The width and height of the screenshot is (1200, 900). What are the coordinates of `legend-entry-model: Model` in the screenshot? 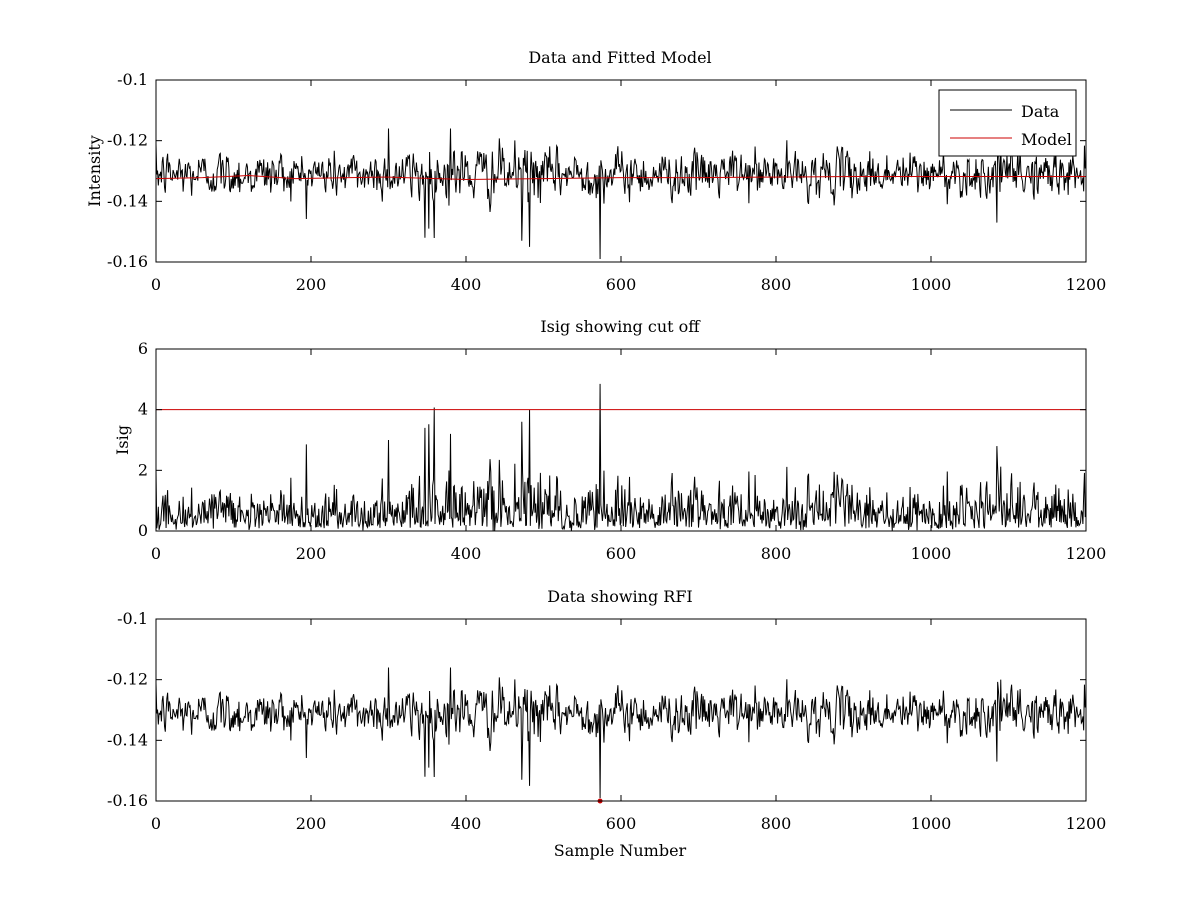 It's located at (1046, 139).